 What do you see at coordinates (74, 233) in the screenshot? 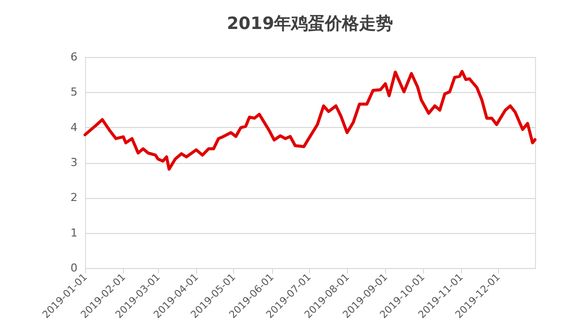
I see `y-tick-label: 1` at bounding box center [74, 233].